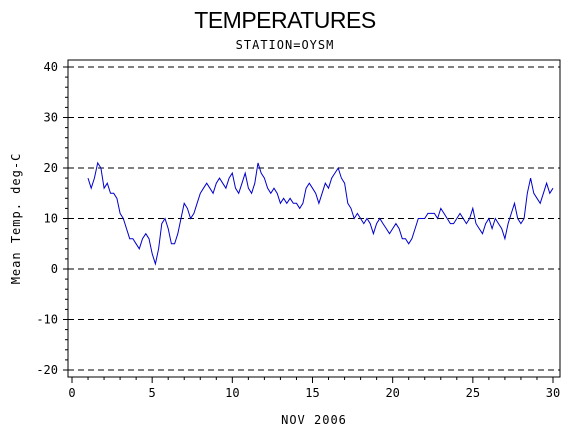 This screenshot has height=430, width=570. What do you see at coordinates (473, 393) in the screenshot?
I see `x-tick-label: 25` at bounding box center [473, 393].